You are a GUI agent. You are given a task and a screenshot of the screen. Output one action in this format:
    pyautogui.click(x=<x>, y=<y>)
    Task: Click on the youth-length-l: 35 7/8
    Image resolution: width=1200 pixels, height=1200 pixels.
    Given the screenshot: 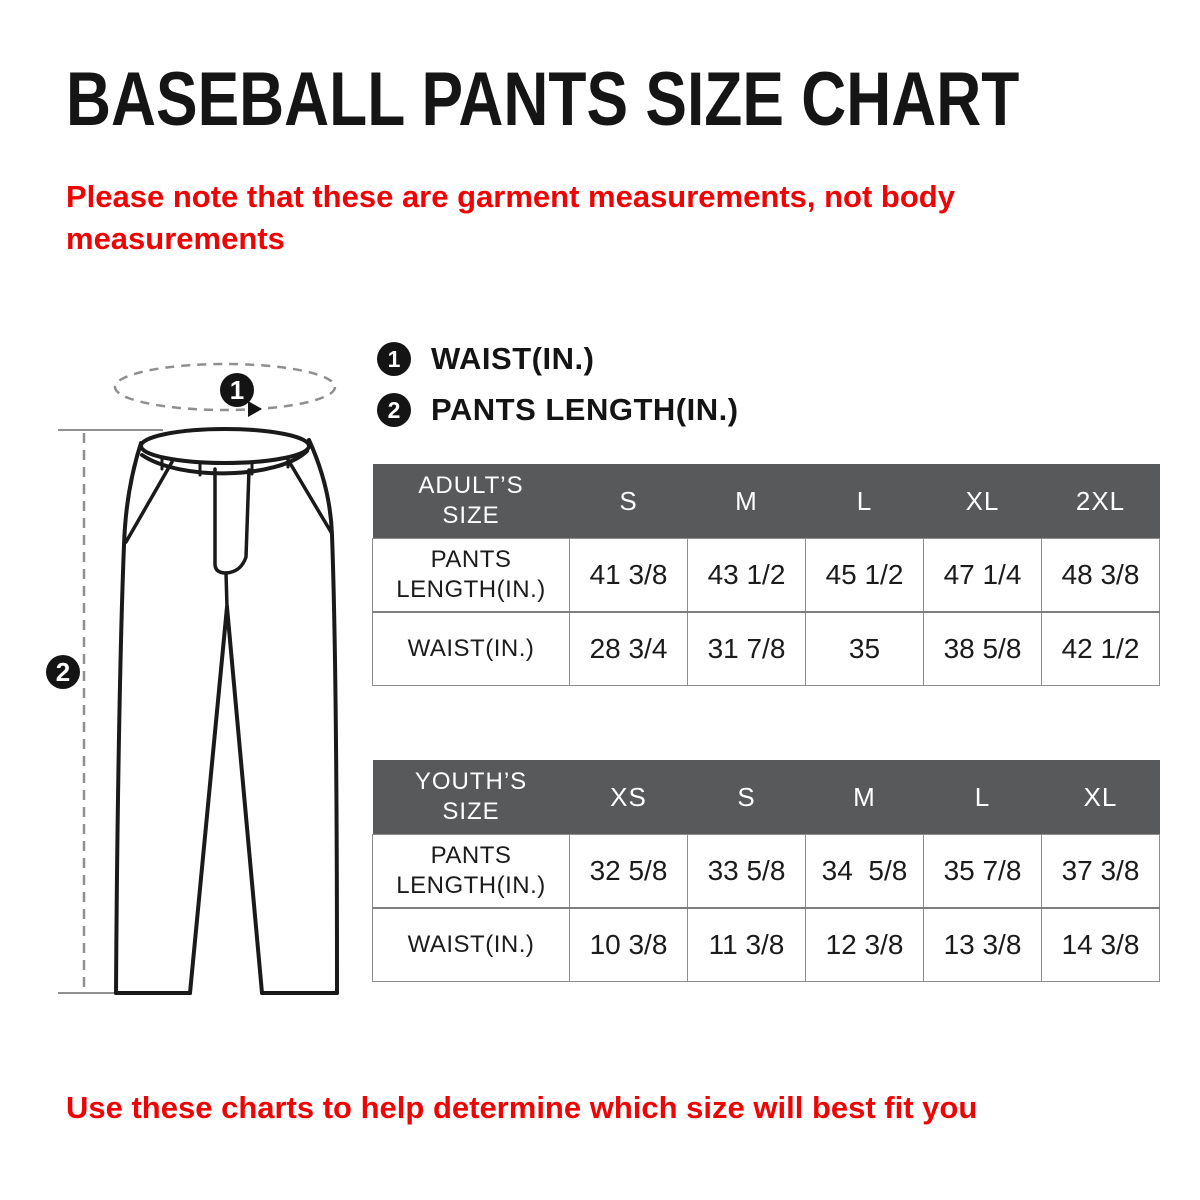 What is the action you would take?
    pyautogui.click(x=982, y=871)
    